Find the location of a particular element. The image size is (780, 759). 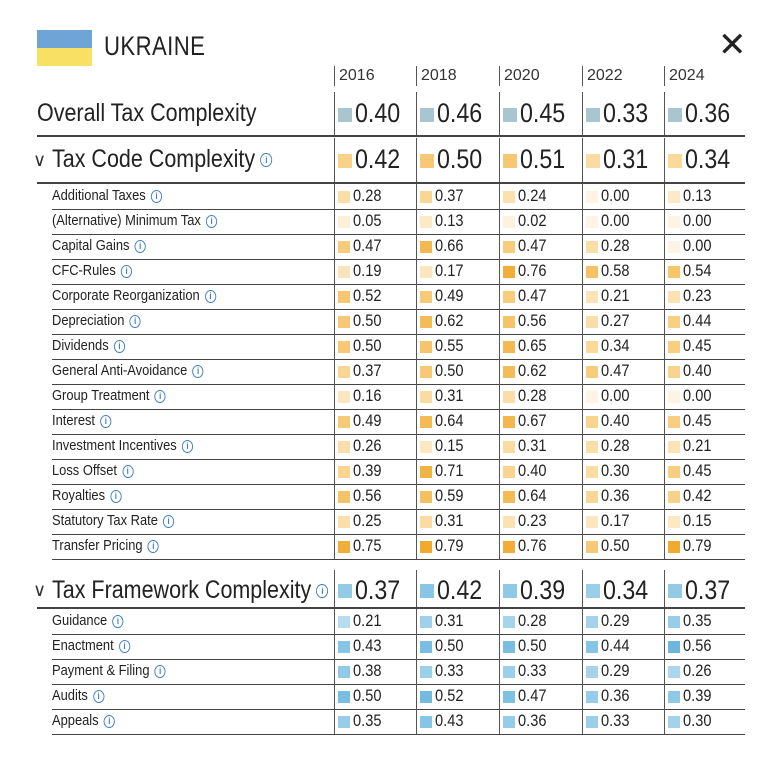

value-text: 0.54 is located at coordinates (697, 271).